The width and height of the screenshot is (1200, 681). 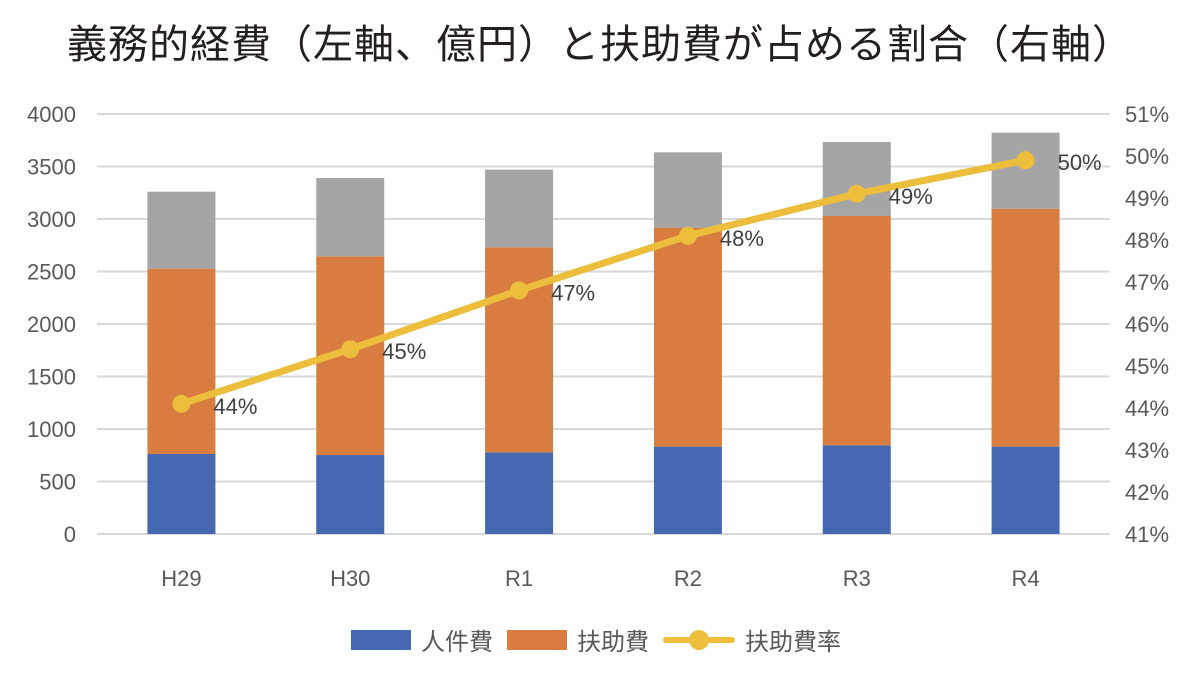 I want to click on x-tick-label: H29, so click(x=181, y=578).